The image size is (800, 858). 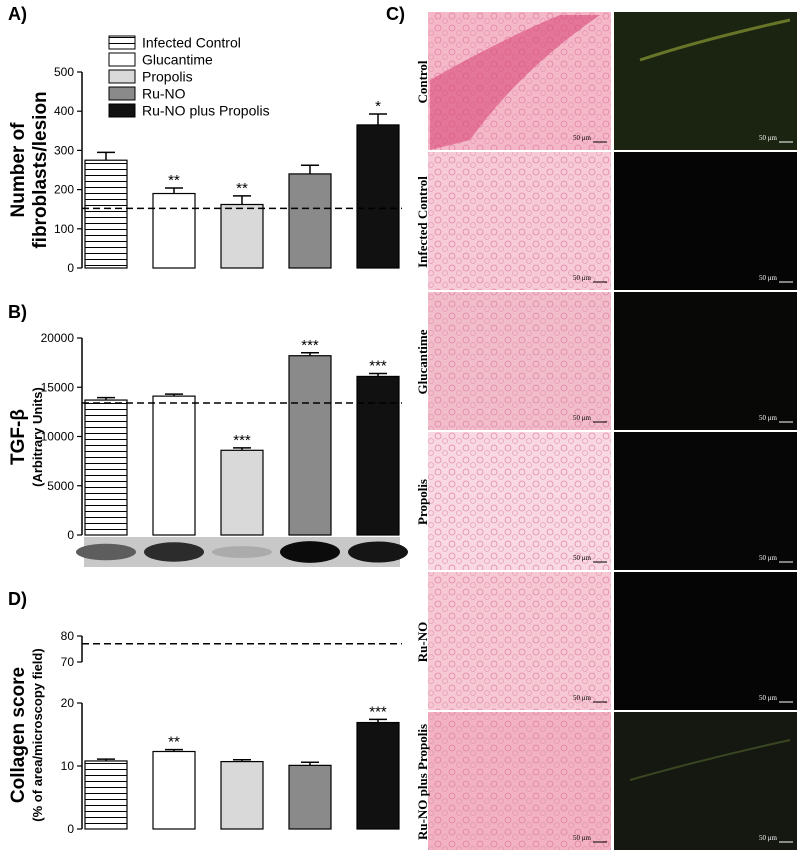 I want to click on legend-label: Glucantime, so click(x=177, y=60).